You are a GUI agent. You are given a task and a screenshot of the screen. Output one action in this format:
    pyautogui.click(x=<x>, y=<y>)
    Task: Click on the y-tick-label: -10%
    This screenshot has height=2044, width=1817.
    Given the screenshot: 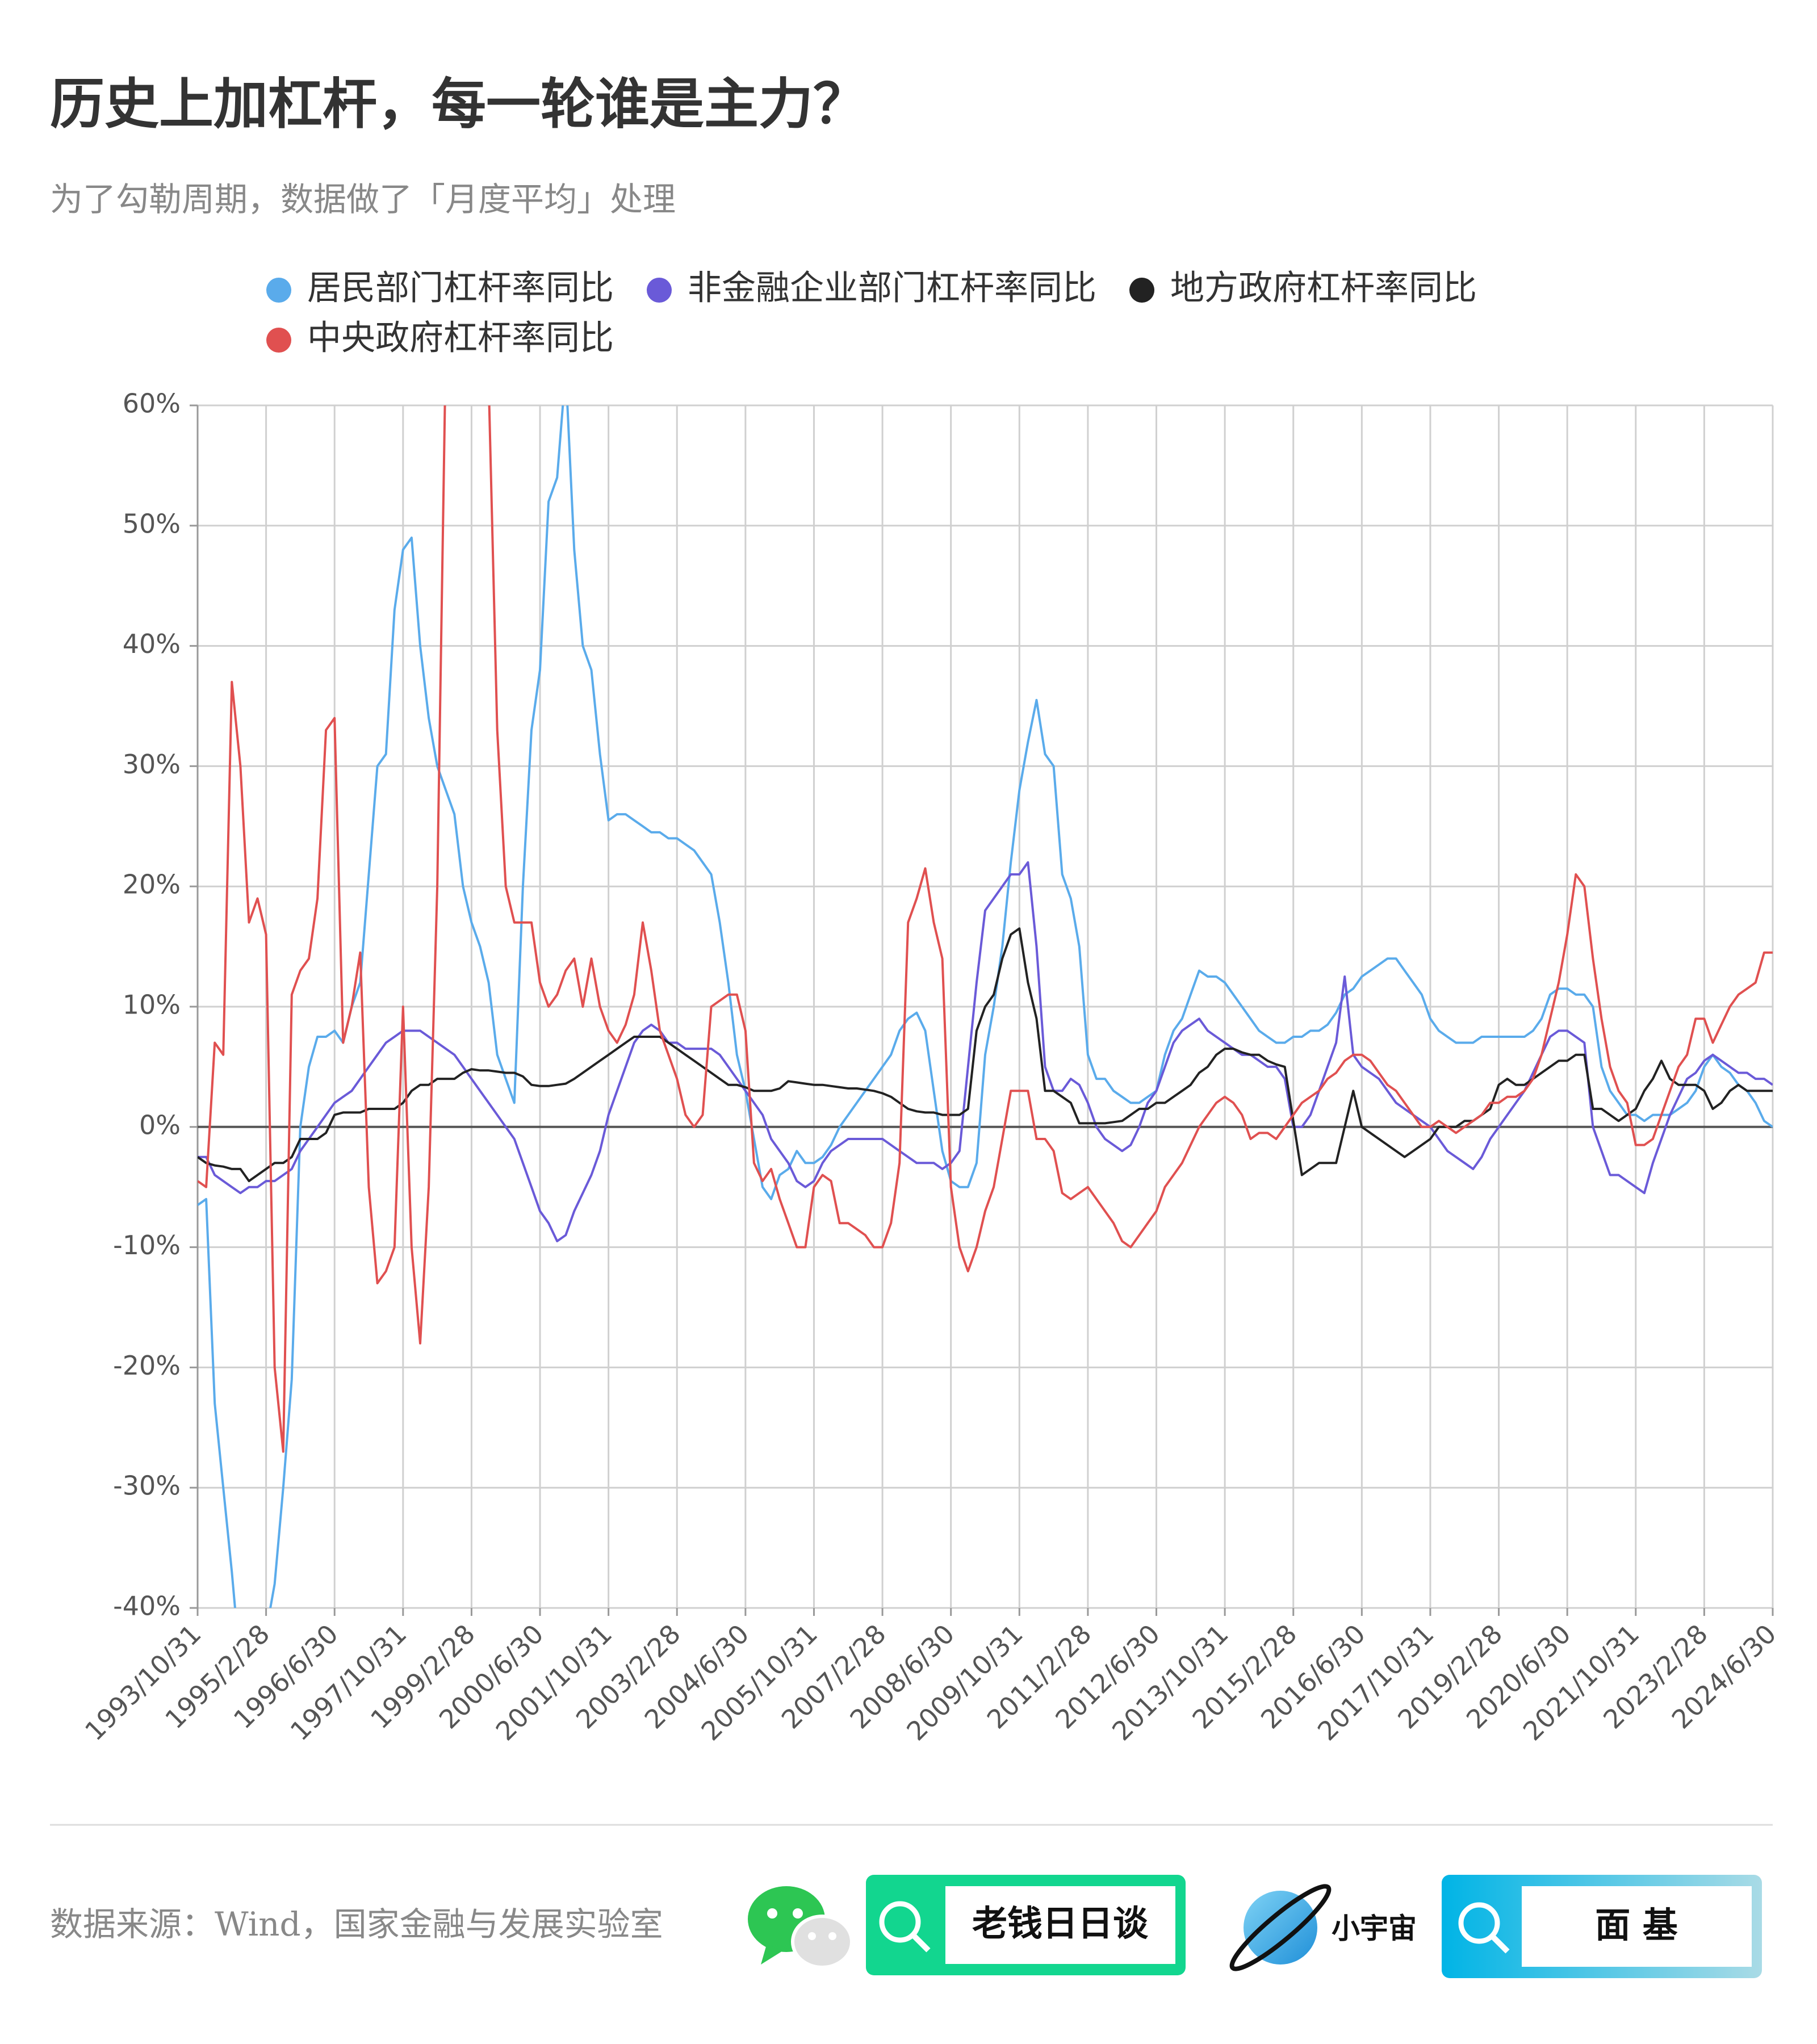 What is the action you would take?
    pyautogui.click(x=147, y=1245)
    